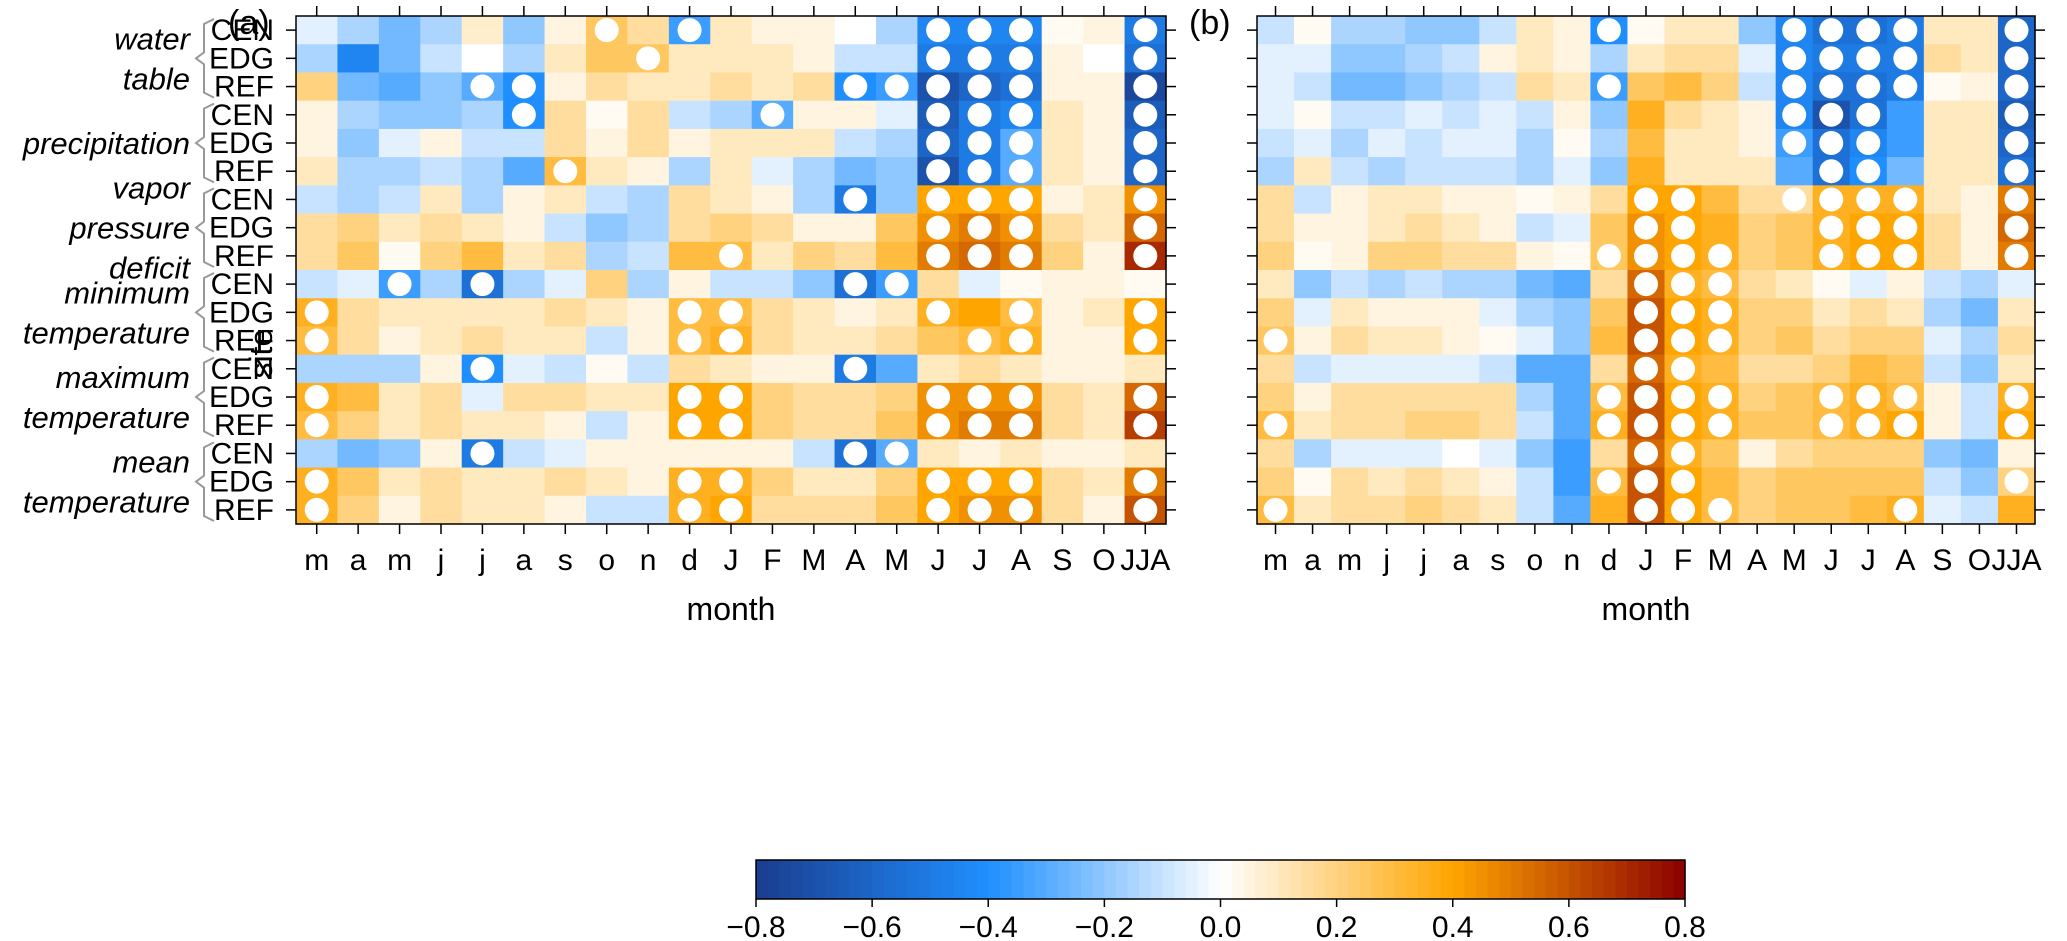 This screenshot has height=941, width=2067. What do you see at coordinates (1535, 560) in the screenshot?
I see `x-tick-label: o` at bounding box center [1535, 560].